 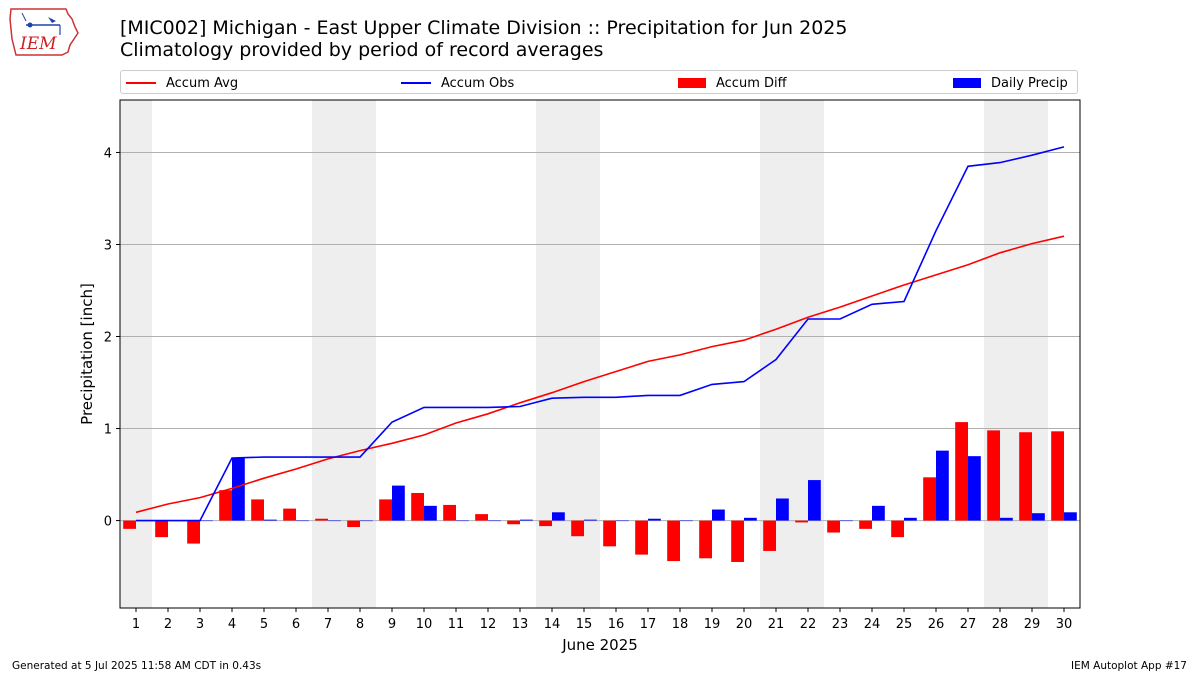 What do you see at coordinates (712, 624) in the screenshot?
I see `x-tick-label-19: 19` at bounding box center [712, 624].